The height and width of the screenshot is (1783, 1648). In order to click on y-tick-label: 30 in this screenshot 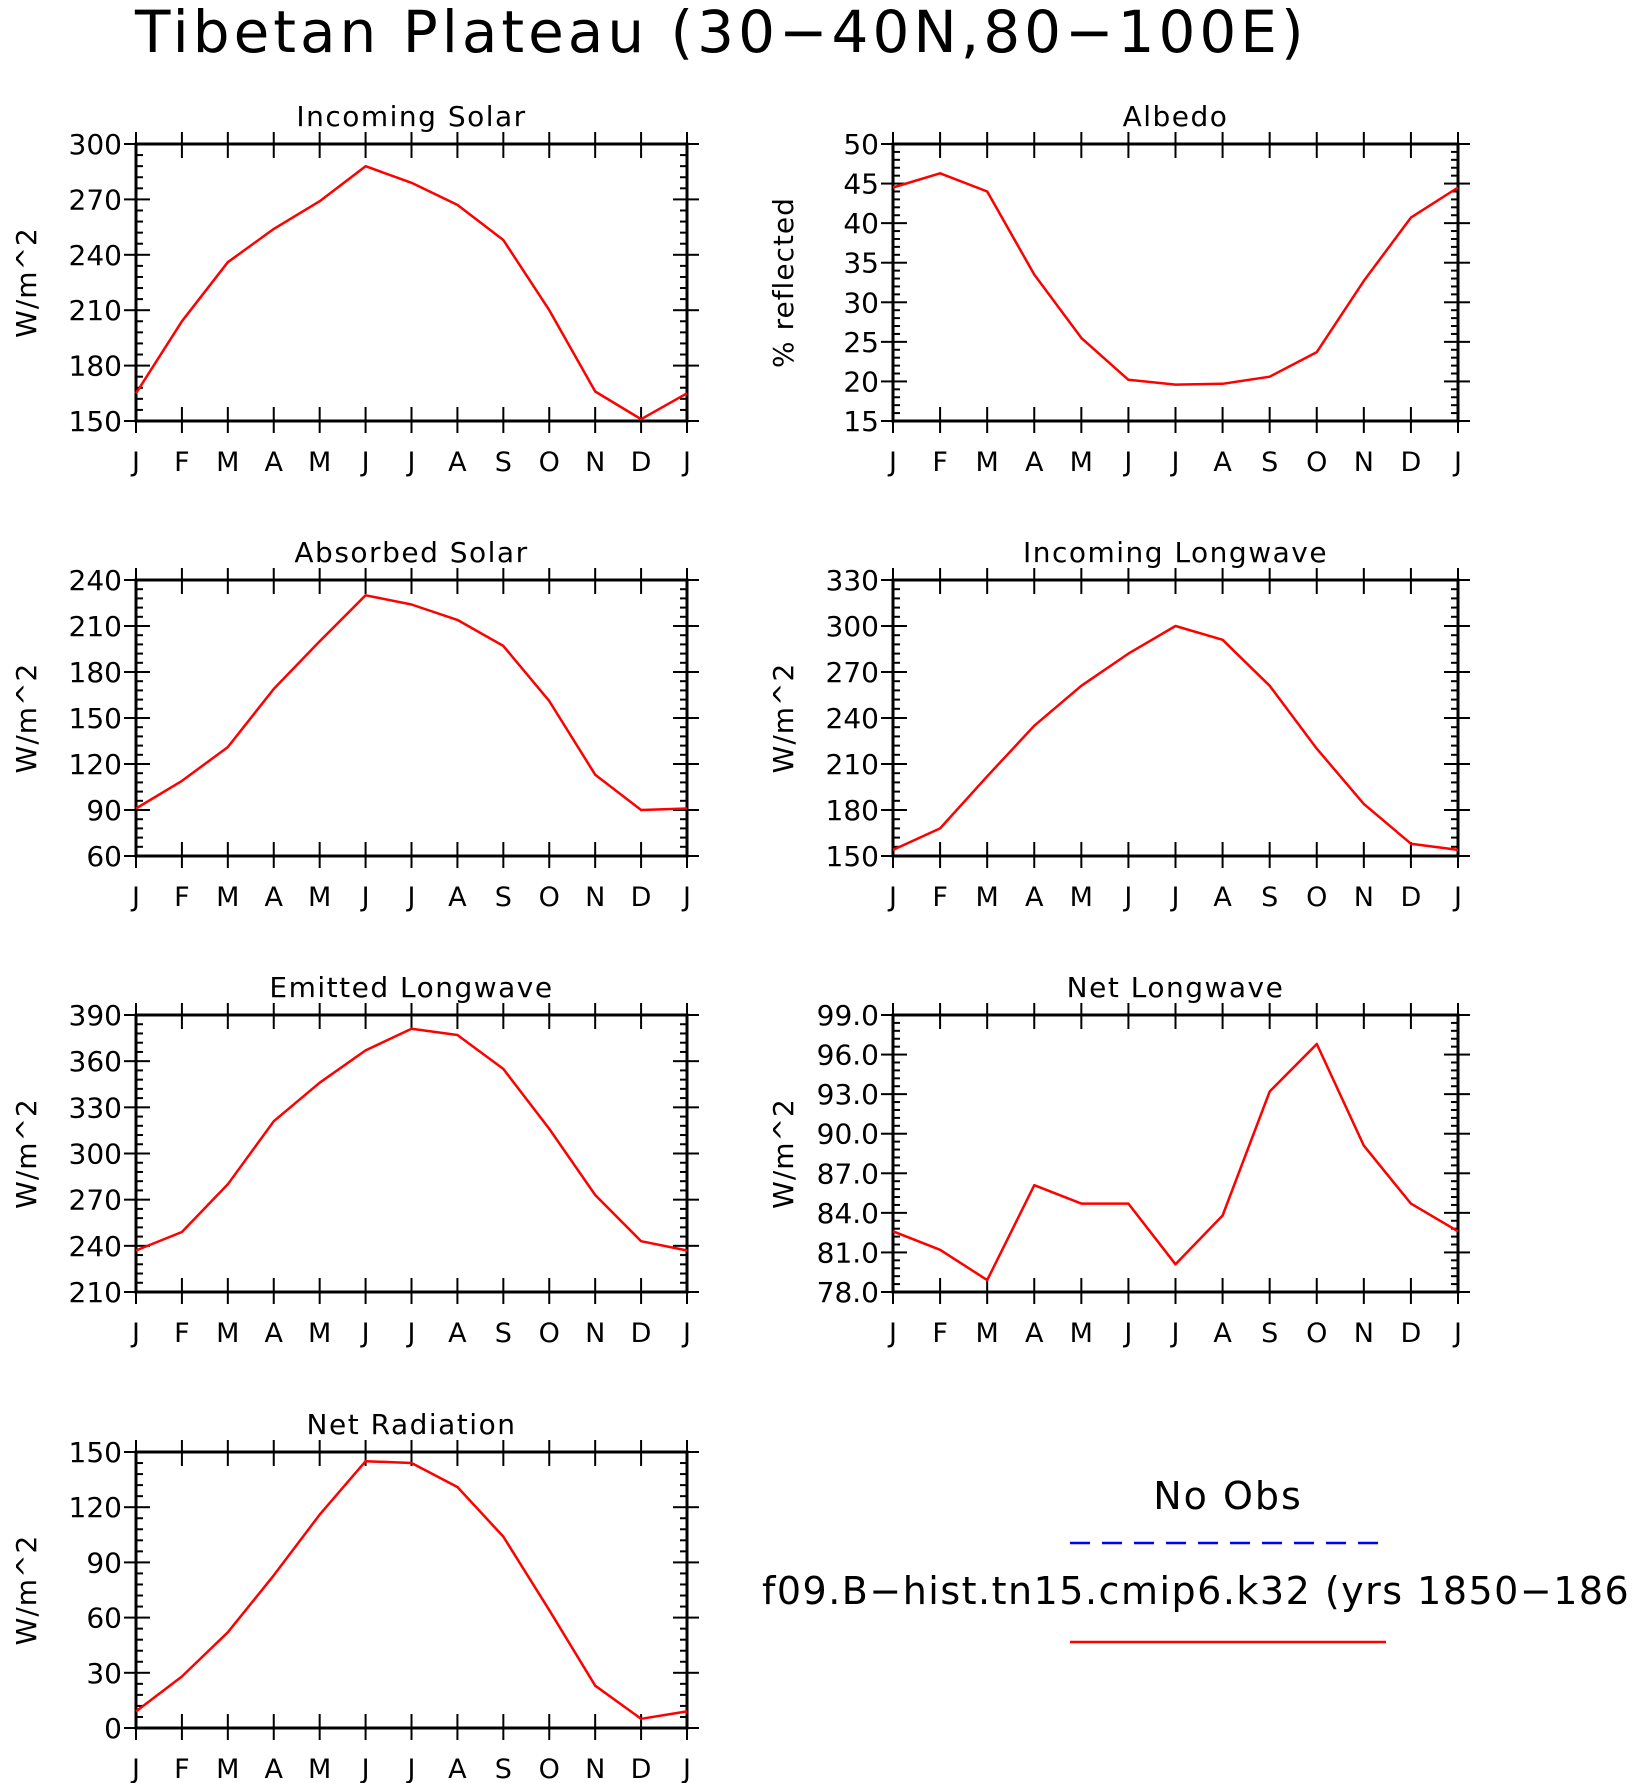, I will do `click(861, 302)`.